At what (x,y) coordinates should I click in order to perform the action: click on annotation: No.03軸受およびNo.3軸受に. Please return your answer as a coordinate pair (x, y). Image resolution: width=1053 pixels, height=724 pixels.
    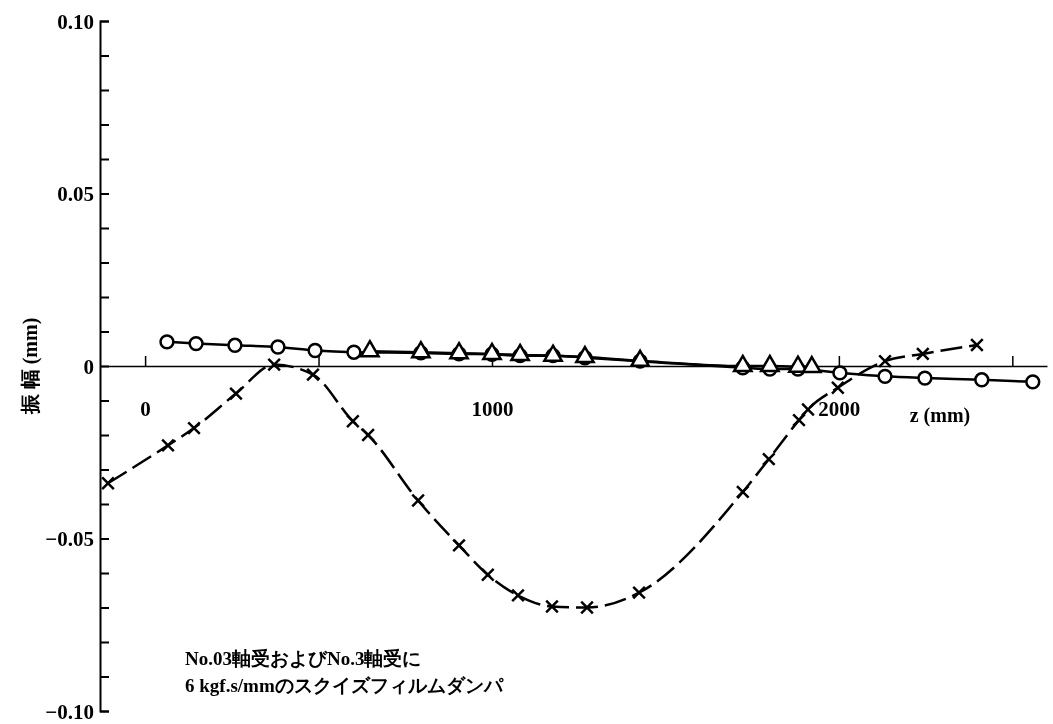
    Looking at the image, I should click on (303, 658).